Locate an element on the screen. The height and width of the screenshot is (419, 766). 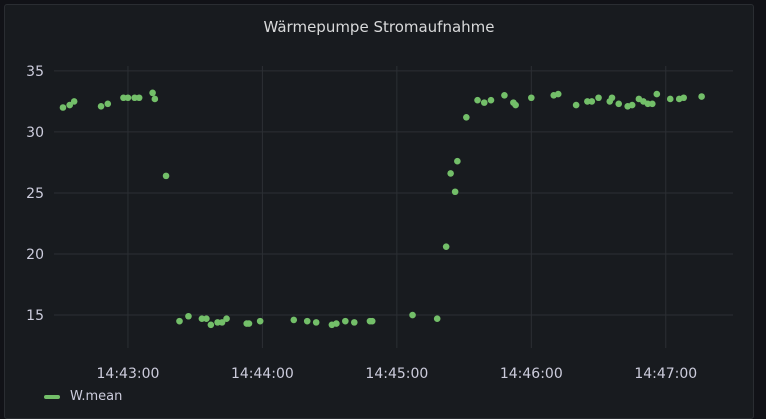
y-tick-label: 35 is located at coordinates (35, 72).